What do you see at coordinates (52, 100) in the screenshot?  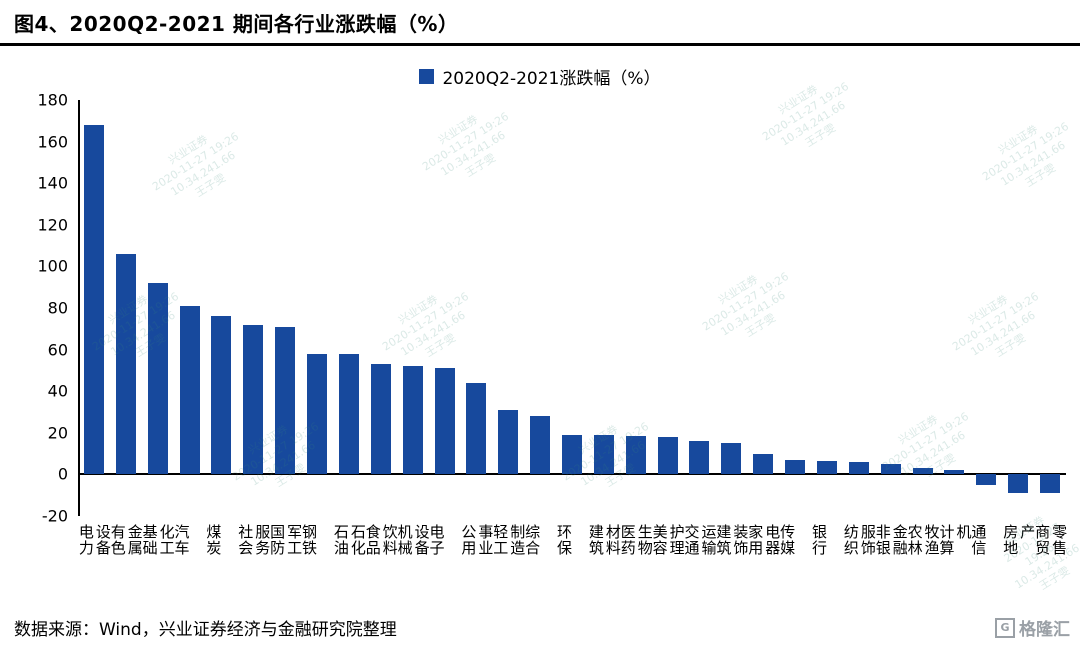 I see `y-tick-label: 180` at bounding box center [52, 100].